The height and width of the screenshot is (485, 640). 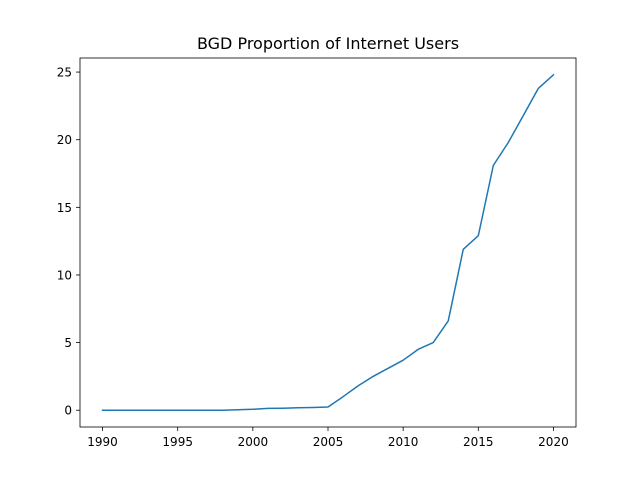 I want to click on x-tick-label: 2010, so click(x=403, y=442).